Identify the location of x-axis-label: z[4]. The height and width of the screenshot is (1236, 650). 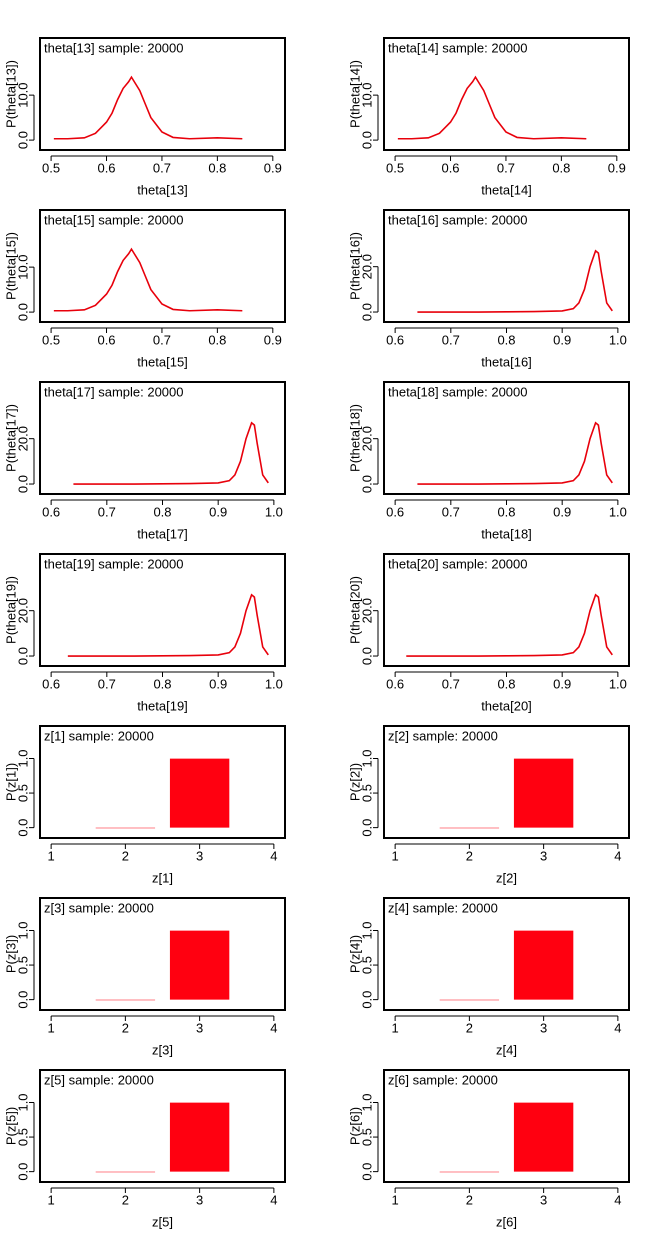
(506, 1049).